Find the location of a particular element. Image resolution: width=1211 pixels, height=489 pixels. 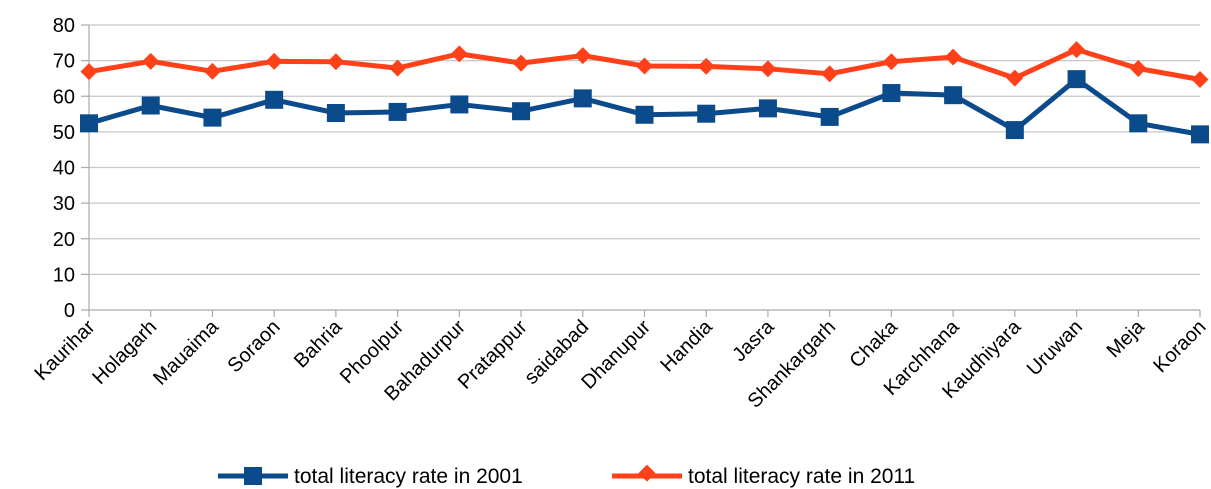

y-tick-label-70: 70 is located at coordinates (64, 62).